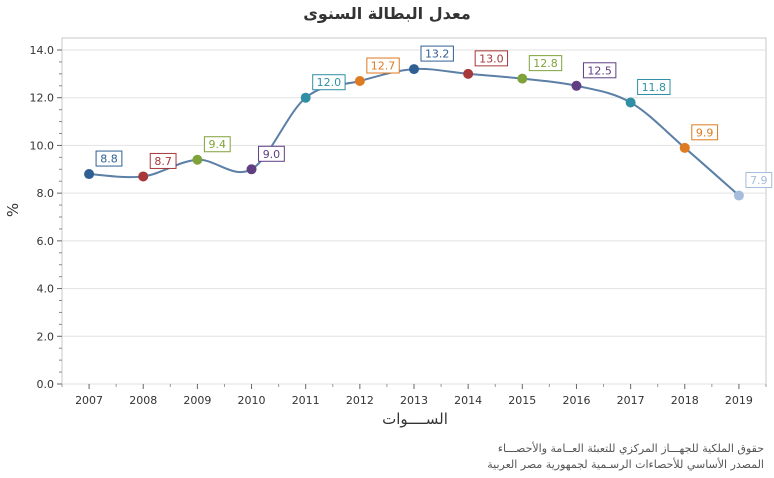  What do you see at coordinates (42, 50) in the screenshot?
I see `y-tick-label: 14.0` at bounding box center [42, 50].